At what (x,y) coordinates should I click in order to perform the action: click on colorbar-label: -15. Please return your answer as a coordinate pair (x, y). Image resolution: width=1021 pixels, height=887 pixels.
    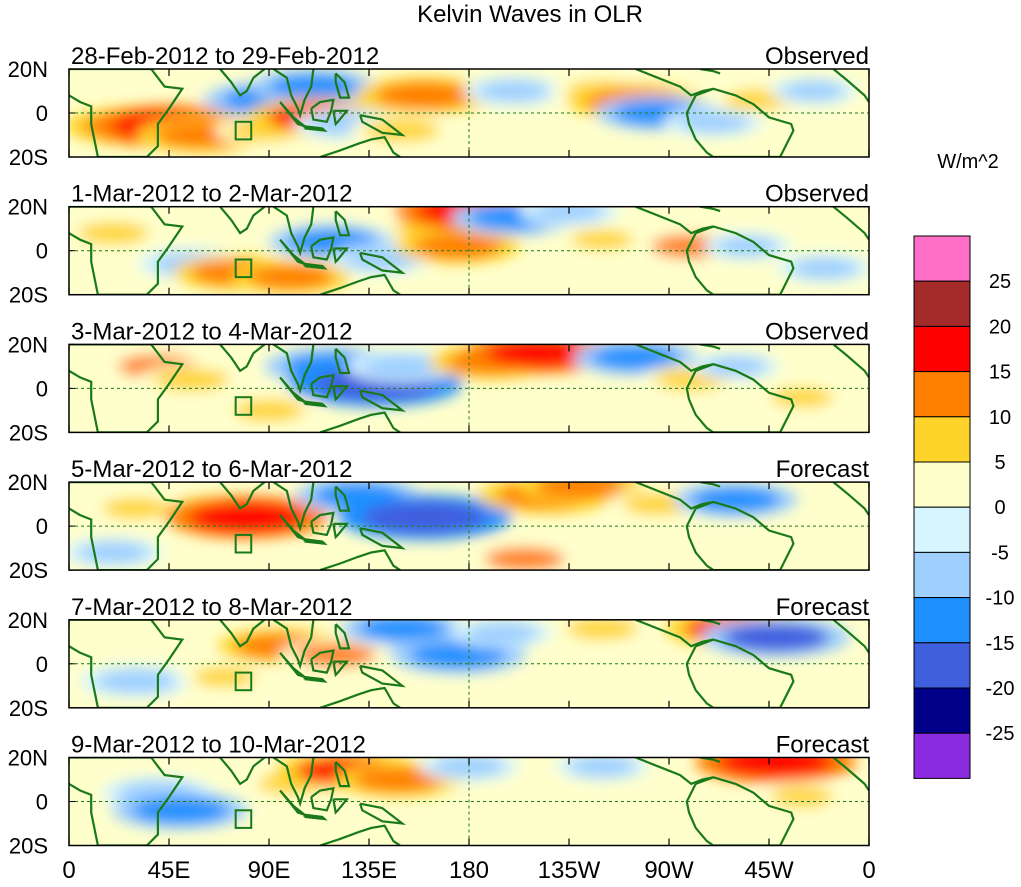
    Looking at the image, I should click on (1000, 644).